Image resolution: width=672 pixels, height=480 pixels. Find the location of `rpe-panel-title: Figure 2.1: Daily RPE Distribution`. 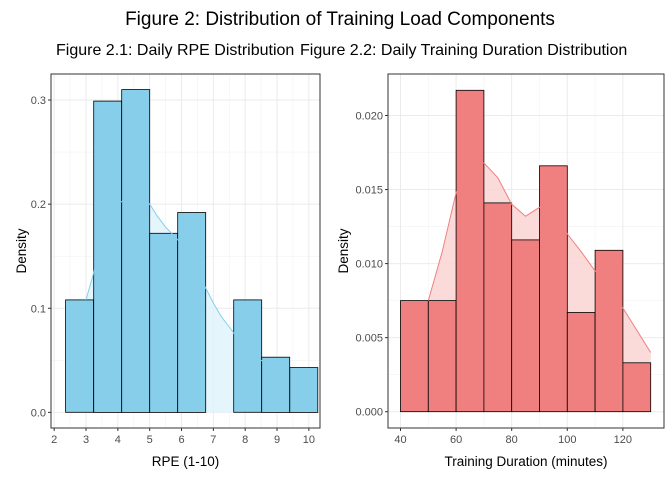

rpe-panel-title: Figure 2.1: Daily RPE Distribution is located at coordinates (175, 50).